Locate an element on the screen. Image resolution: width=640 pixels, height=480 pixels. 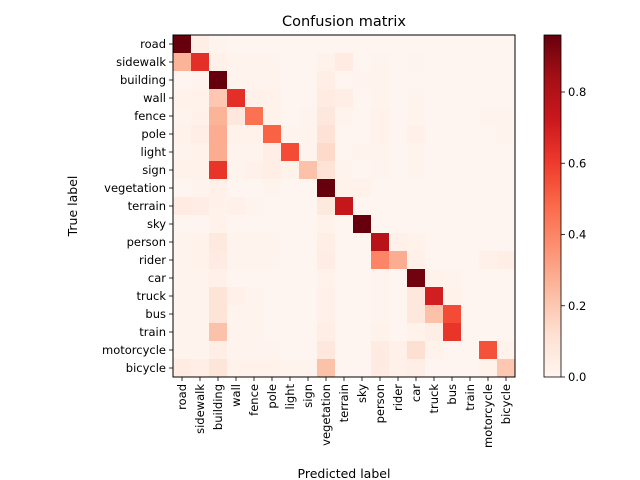
x-tick-label: sky is located at coordinates (362, 393).